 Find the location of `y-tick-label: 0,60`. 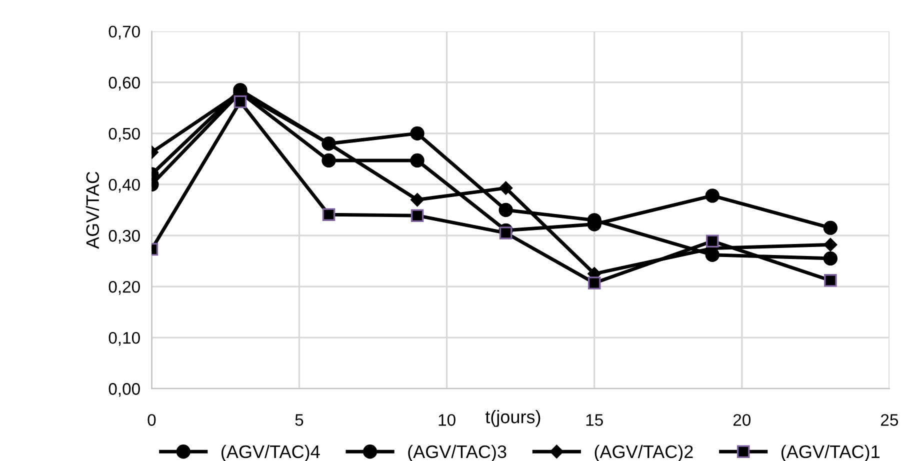

y-tick-label: 0,60 is located at coordinates (124, 83).